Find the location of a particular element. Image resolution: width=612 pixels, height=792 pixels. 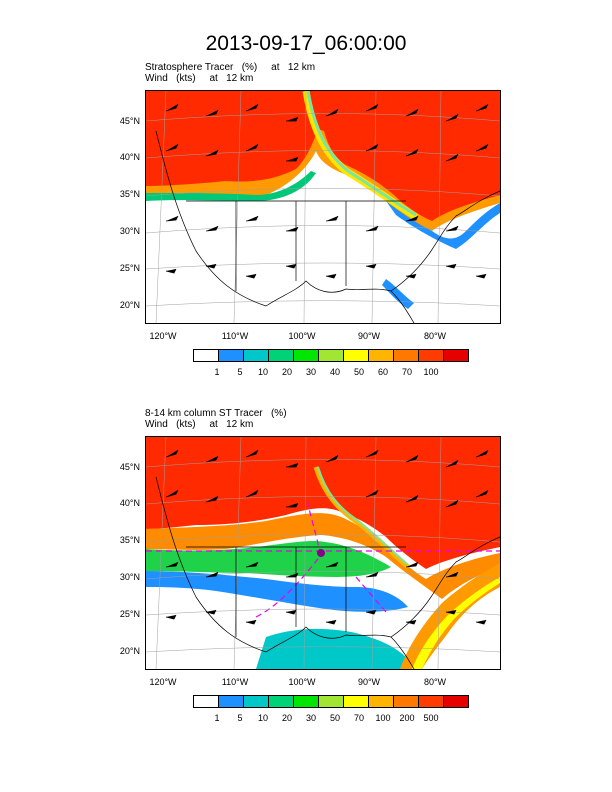

panel2-jet-band is located at coordinates (361, 517).